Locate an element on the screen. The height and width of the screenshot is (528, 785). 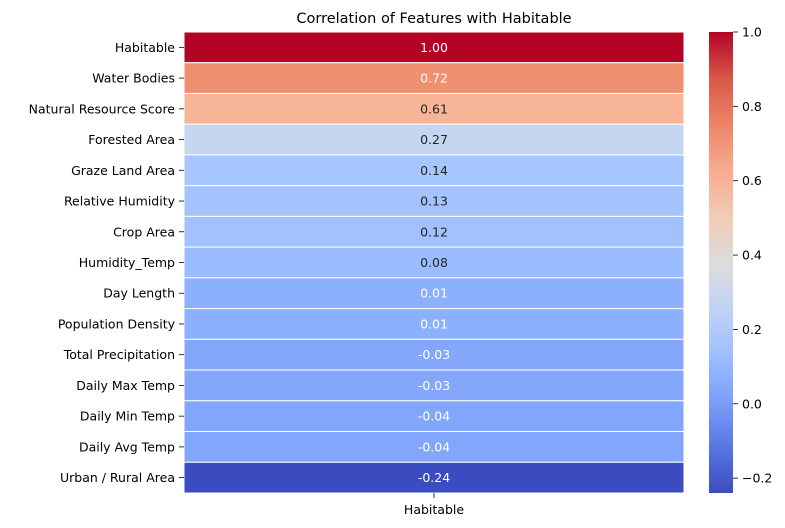
row-label: Graze Land Area is located at coordinates (123, 170).